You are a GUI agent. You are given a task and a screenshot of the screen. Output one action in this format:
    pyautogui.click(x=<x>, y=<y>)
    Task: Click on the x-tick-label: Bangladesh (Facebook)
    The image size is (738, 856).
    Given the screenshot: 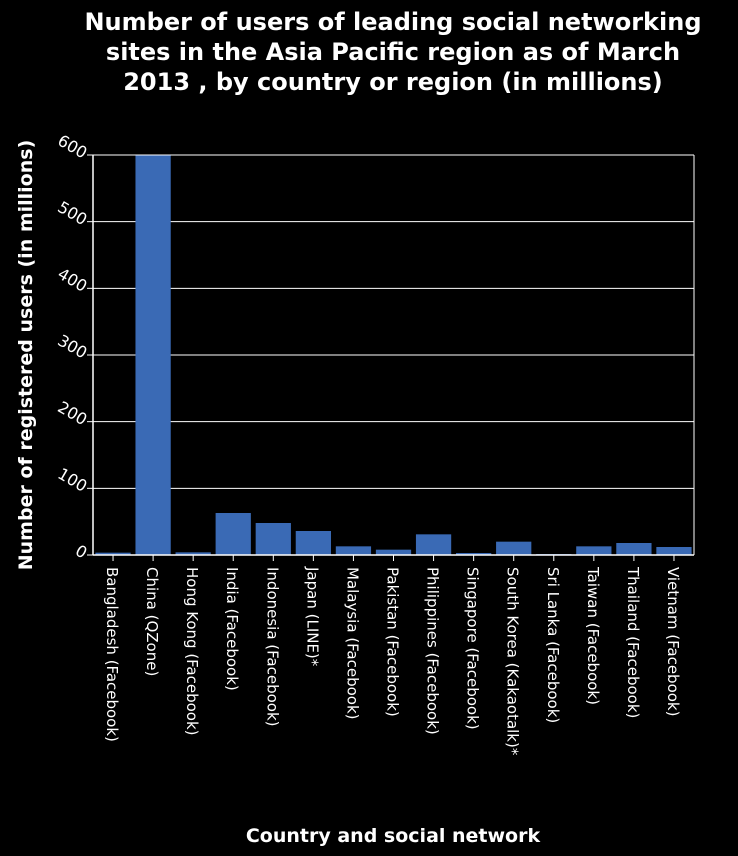 What is the action you would take?
    pyautogui.click(x=112, y=654)
    